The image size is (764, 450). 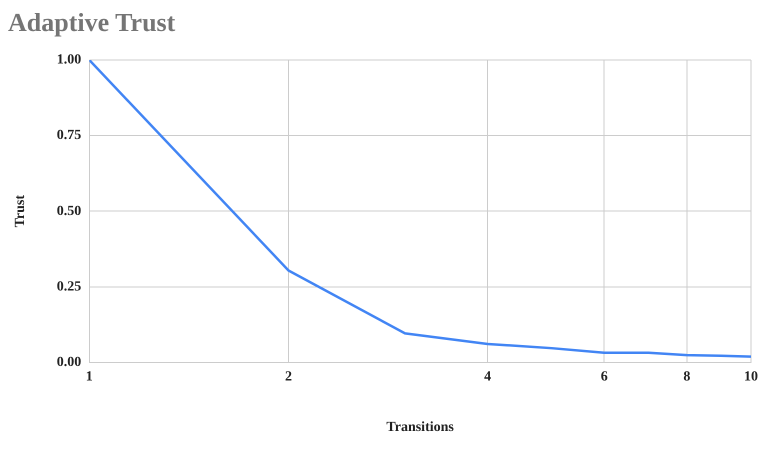 What do you see at coordinates (89, 376) in the screenshot?
I see `x-tick-label: 1` at bounding box center [89, 376].